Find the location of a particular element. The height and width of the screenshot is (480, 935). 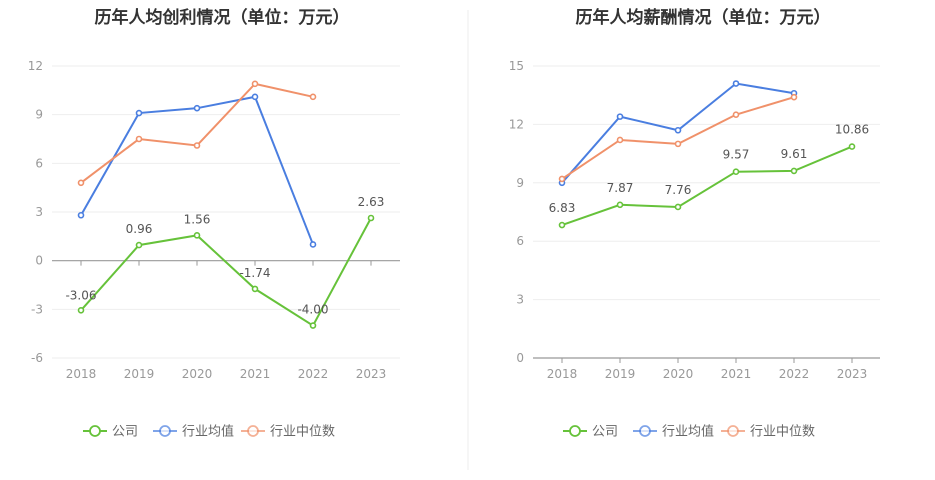

data-label: 9.61 is located at coordinates (794, 154).